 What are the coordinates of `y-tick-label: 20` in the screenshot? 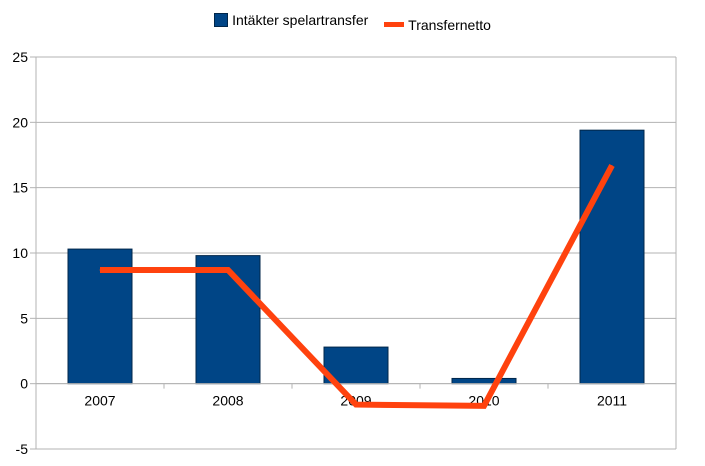 It's located at (20, 122).